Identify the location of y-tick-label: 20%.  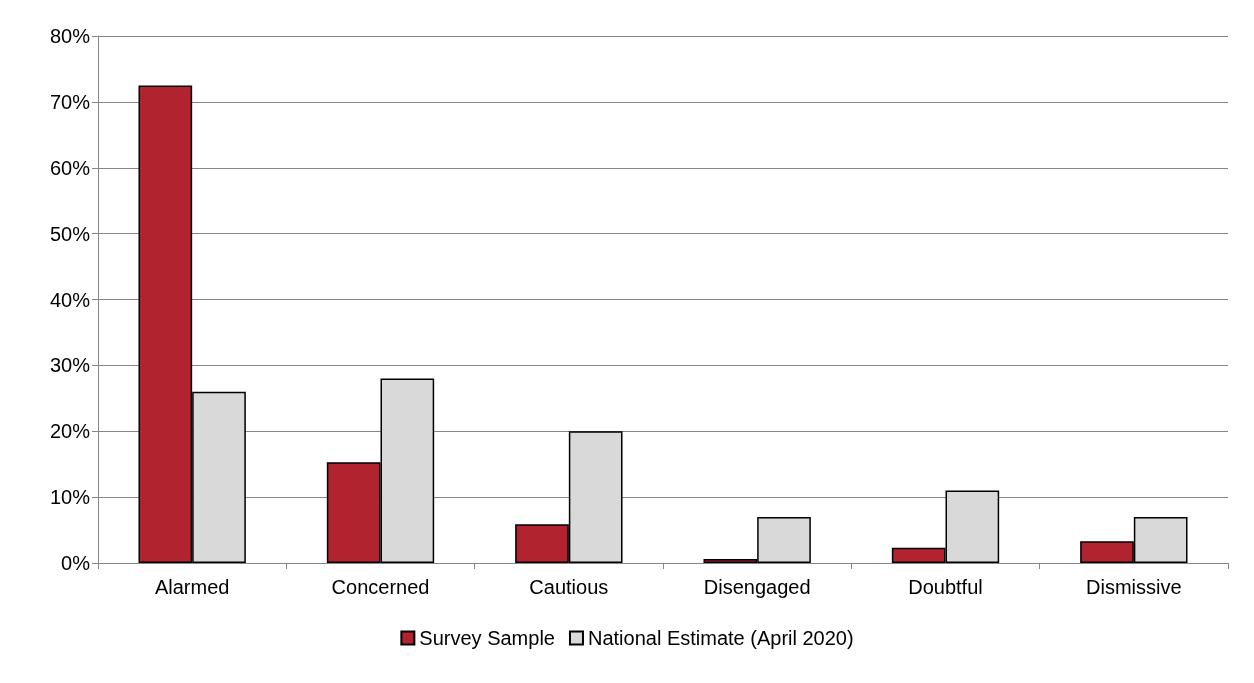
(70, 431).